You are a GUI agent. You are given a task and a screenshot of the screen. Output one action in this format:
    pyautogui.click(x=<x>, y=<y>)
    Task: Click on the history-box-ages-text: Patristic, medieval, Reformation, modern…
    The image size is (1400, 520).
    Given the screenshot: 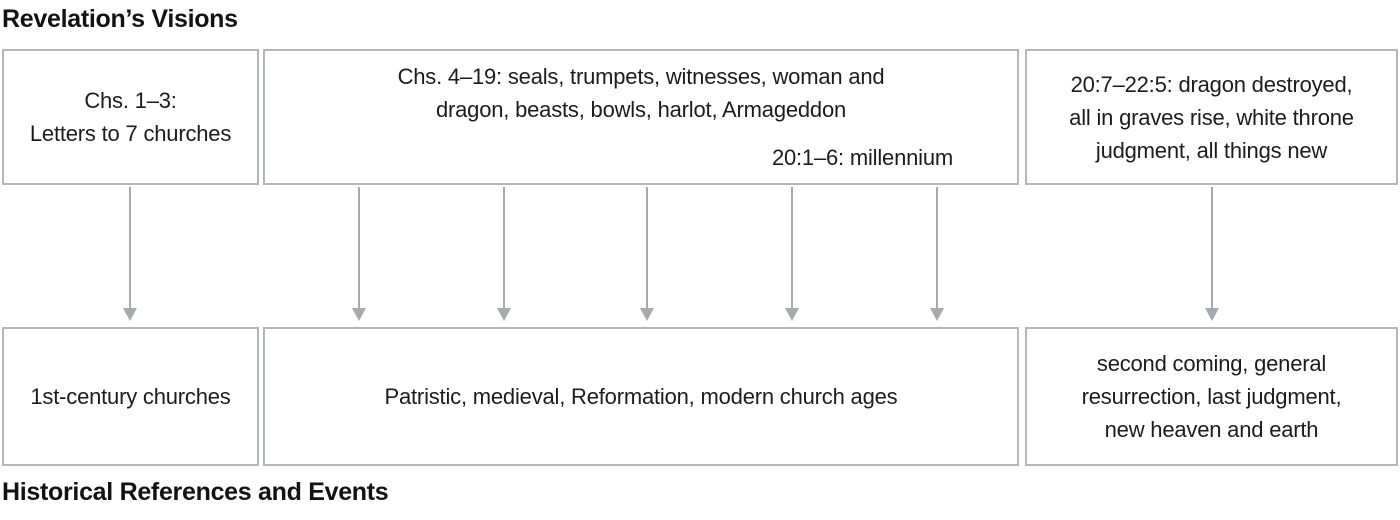 What is the action you would take?
    pyautogui.click(x=641, y=396)
    